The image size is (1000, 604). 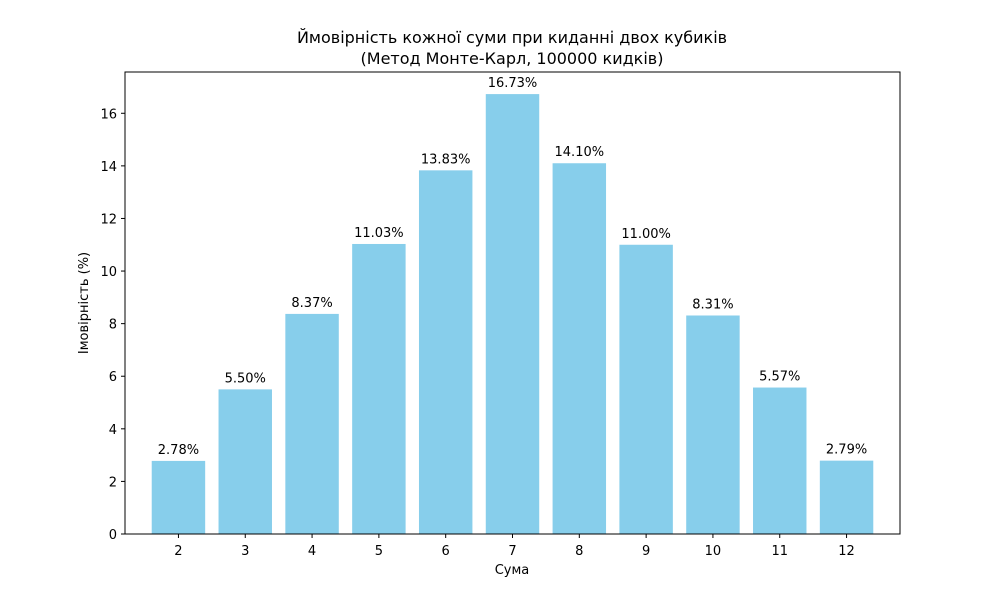 What do you see at coordinates (311, 303) in the screenshot?
I see `data-label-4: 8.37%` at bounding box center [311, 303].